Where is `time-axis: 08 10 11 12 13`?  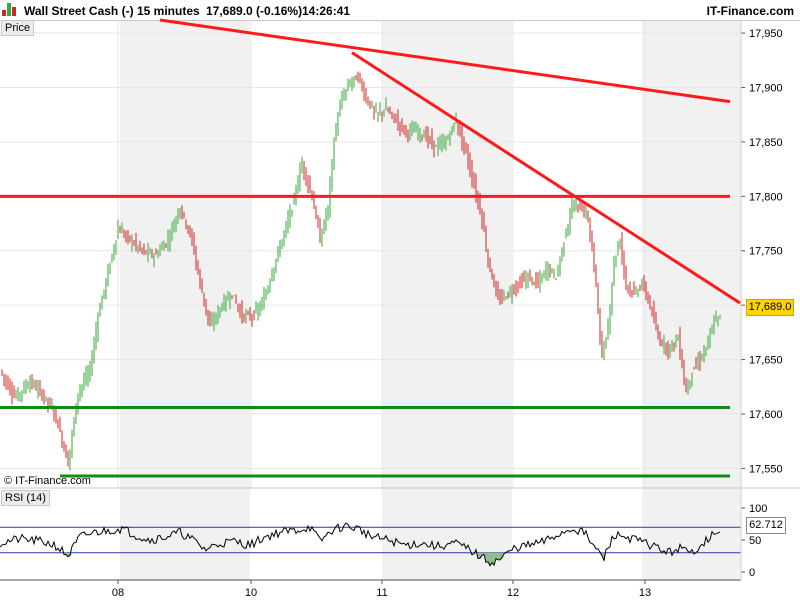 time-axis: 08 10 11 12 13 is located at coordinates (370, 589).